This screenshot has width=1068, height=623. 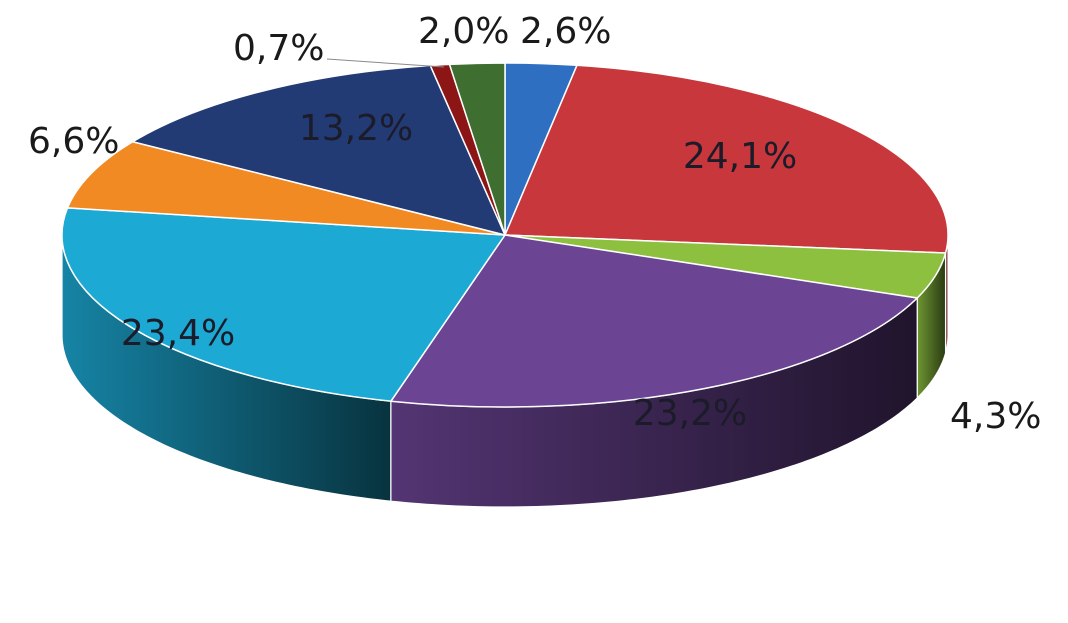 What do you see at coordinates (995, 416) in the screenshot?
I see `data-label-3: 4,3%` at bounding box center [995, 416].